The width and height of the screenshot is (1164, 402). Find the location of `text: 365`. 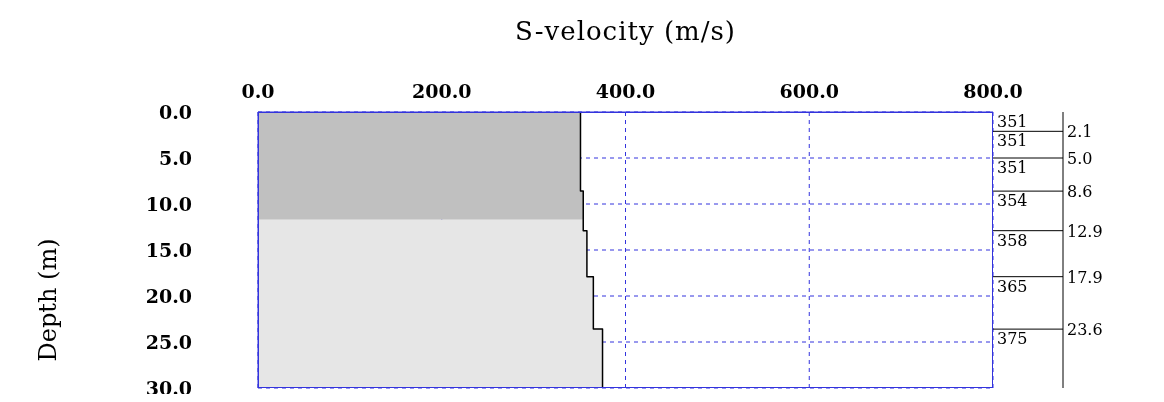

text: 365 is located at coordinates (1012, 286).